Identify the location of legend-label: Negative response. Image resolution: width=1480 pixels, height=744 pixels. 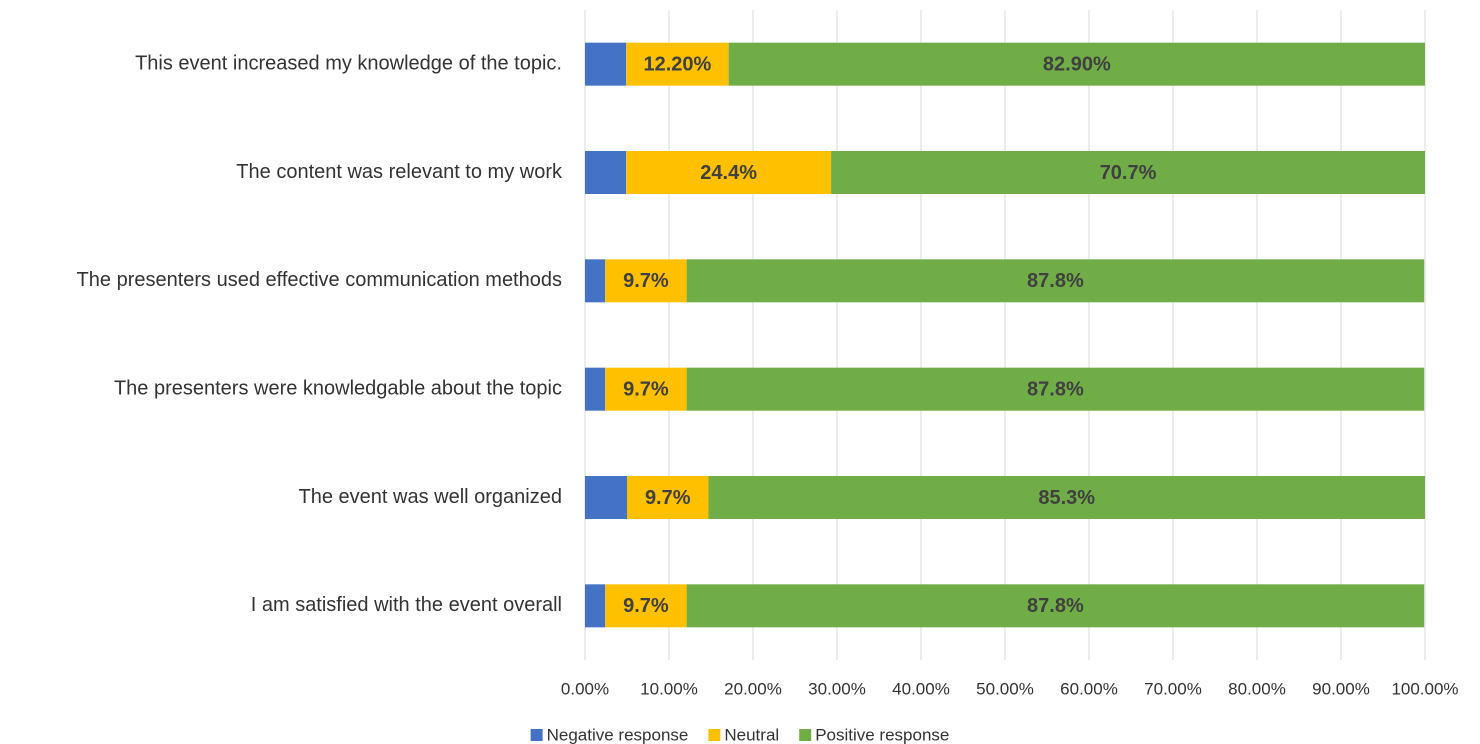
(618, 734).